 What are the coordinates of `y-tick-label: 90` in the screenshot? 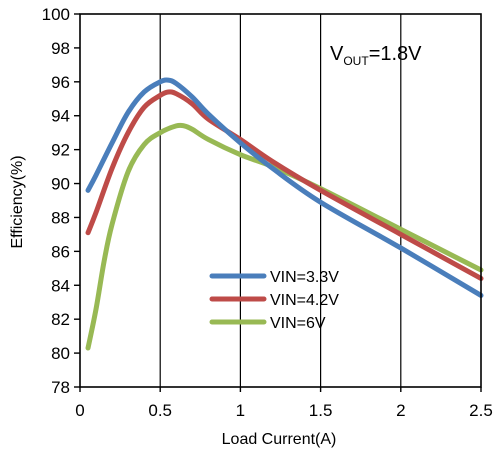 It's located at (60, 184).